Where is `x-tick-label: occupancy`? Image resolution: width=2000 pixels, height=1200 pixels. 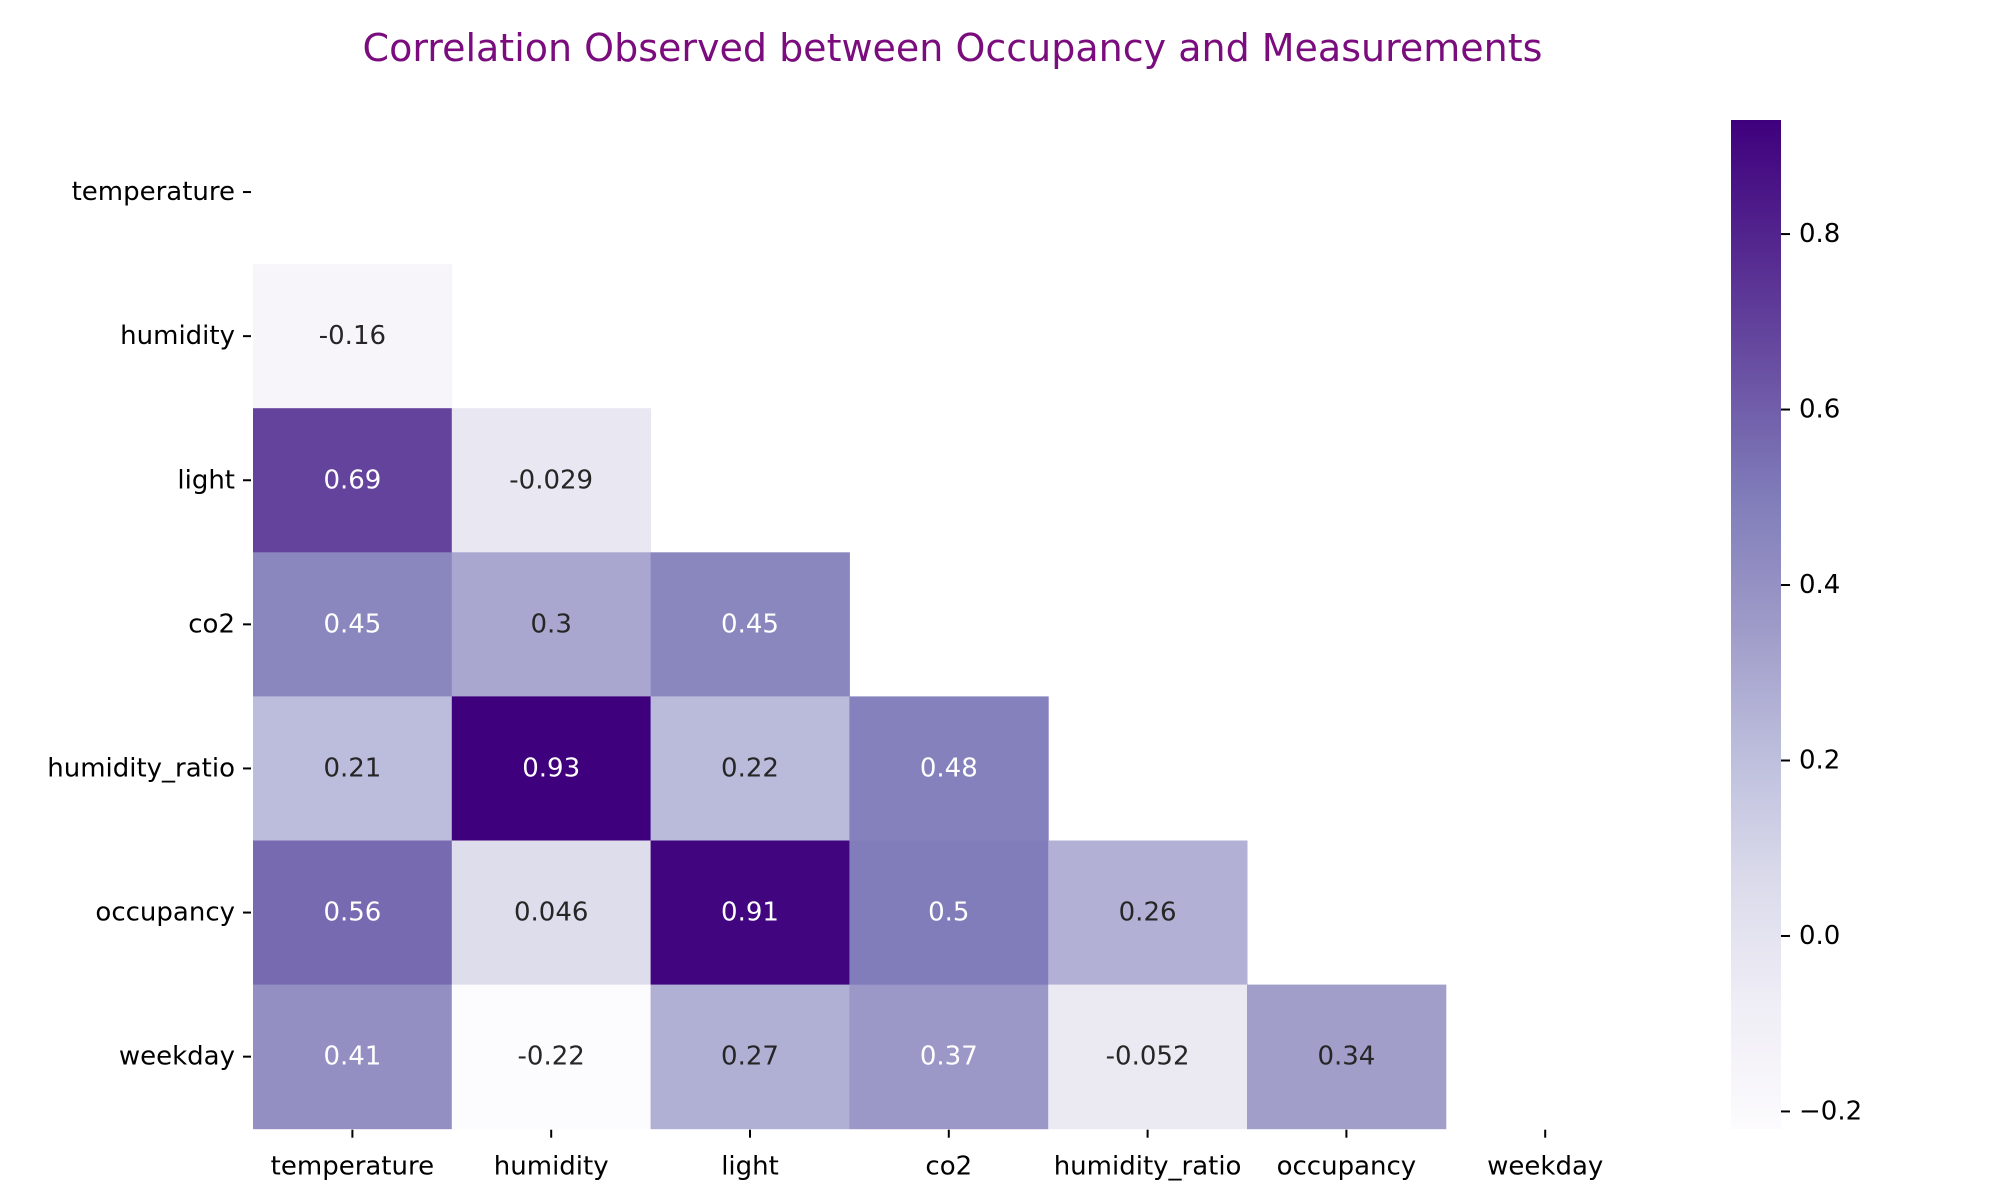 x-tick-label: occupancy is located at coordinates (1347, 1167).